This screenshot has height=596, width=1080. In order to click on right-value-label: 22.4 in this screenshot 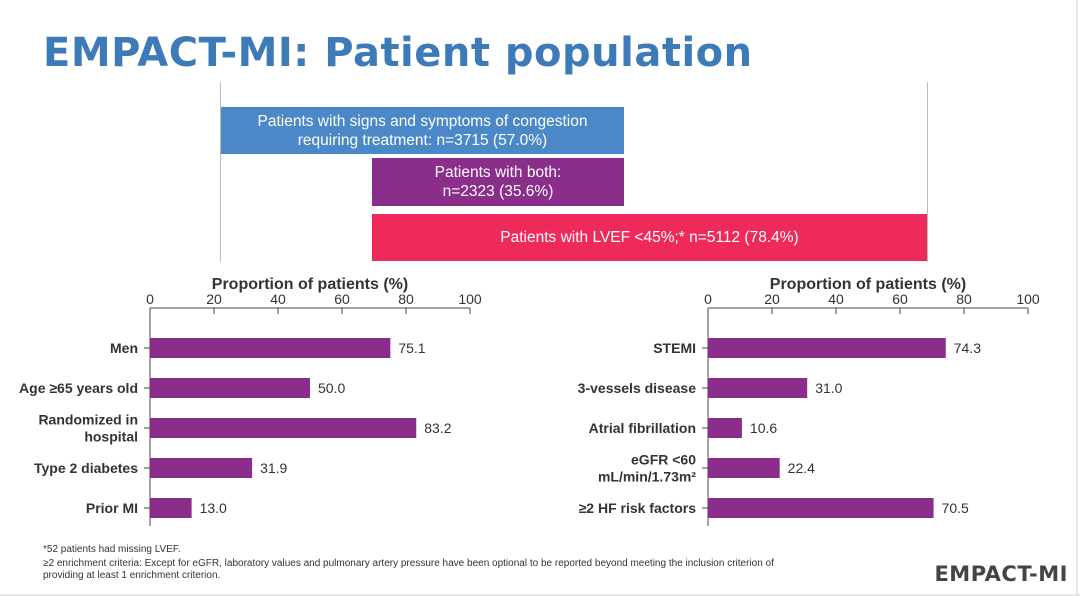, I will do `click(801, 468)`.